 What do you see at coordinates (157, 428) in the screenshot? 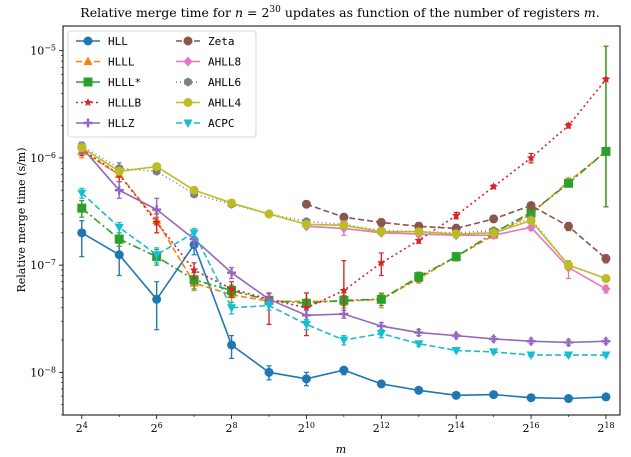
I see `x-tick-label: 26` at bounding box center [157, 428].